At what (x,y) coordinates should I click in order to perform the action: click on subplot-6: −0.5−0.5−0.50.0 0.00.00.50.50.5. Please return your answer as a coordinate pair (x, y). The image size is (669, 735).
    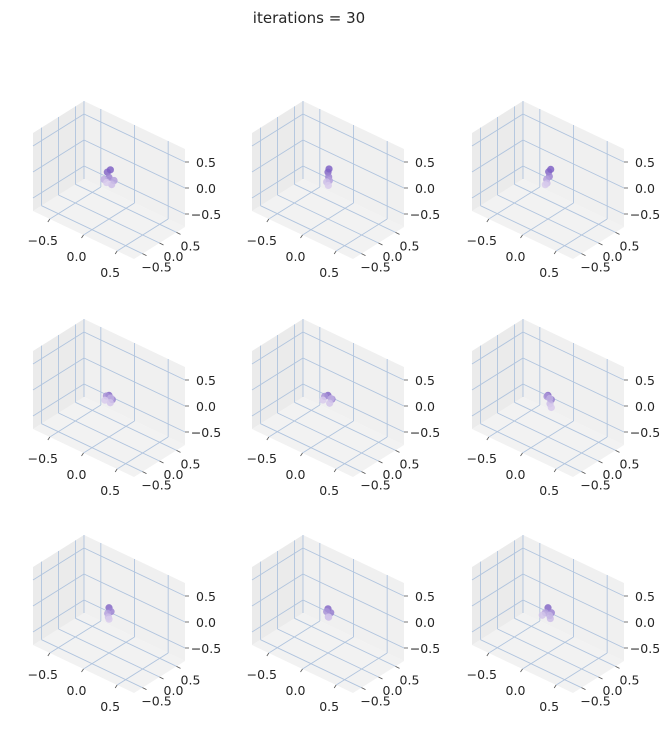
    Looking at the image, I should click on (563, 408).